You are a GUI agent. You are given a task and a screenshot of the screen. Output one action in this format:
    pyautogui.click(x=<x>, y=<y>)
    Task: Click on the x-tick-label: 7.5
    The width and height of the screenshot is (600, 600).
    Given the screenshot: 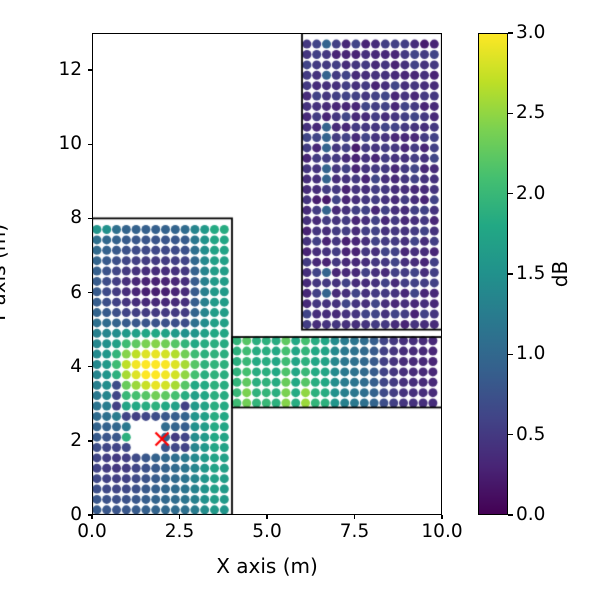 What is the action you would take?
    pyautogui.click(x=354, y=531)
    